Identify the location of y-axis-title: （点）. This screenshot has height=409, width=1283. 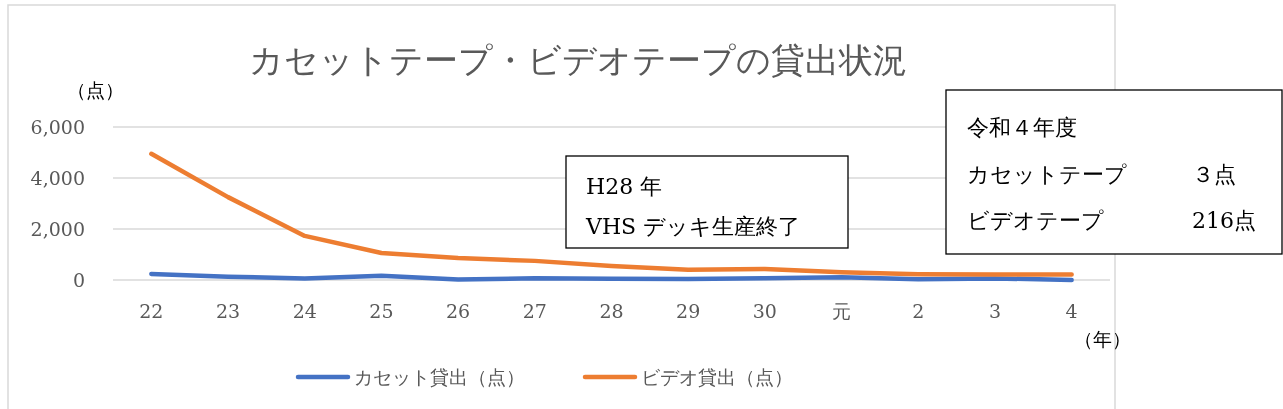
(95, 90).